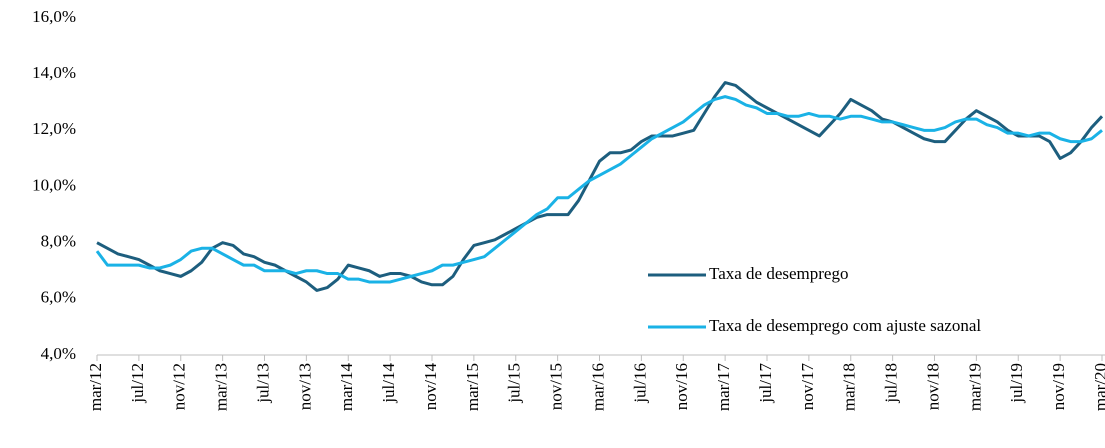 Image resolution: width=1105 pixels, height=448 pixels. What do you see at coordinates (514, 383) in the screenshot?
I see `x-tick-label: jul/15` at bounding box center [514, 383].